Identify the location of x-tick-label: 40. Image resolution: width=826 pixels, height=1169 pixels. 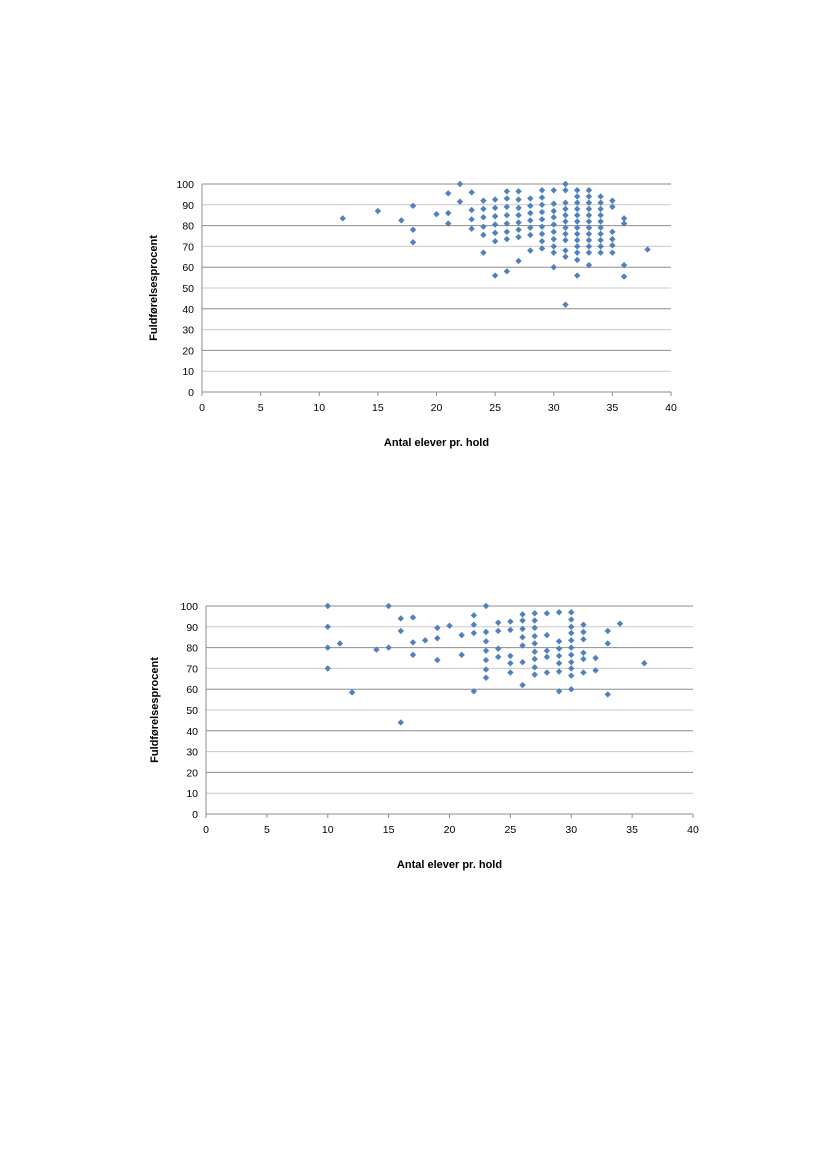
(671, 408).